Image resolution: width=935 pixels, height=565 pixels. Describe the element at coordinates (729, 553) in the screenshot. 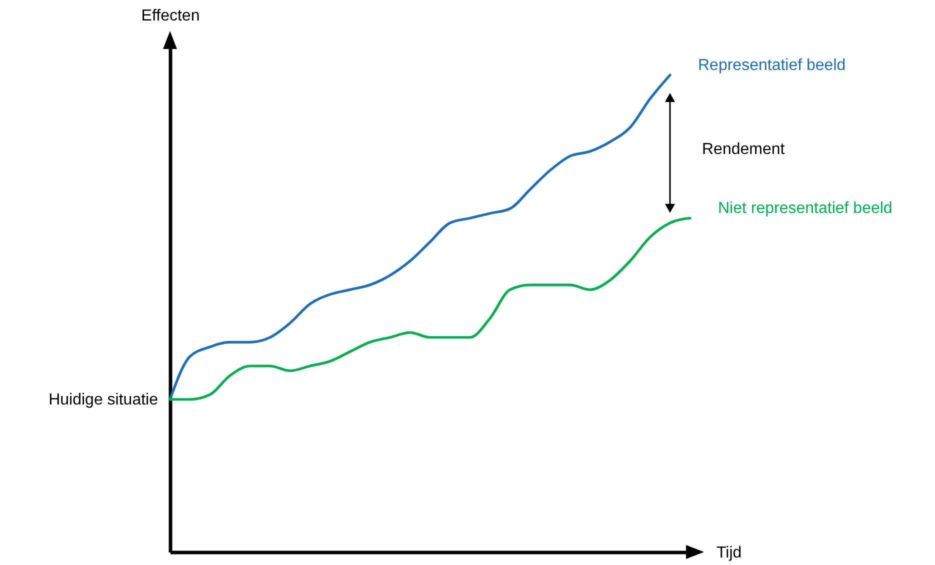

I see `x-axis-title: Tijd` at that location.